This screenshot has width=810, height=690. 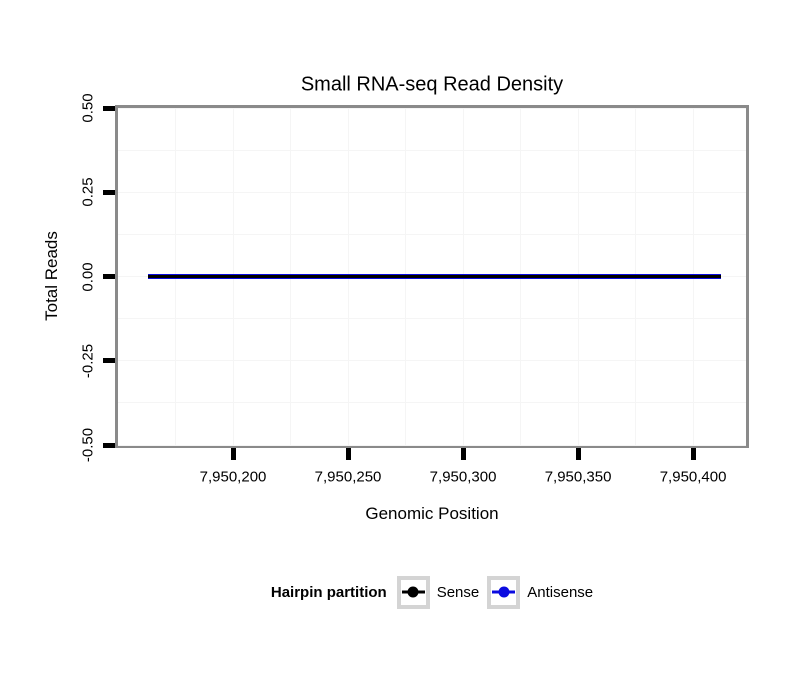 What do you see at coordinates (88, 276) in the screenshot?
I see `y-tick-label: 0.00` at bounding box center [88, 276].